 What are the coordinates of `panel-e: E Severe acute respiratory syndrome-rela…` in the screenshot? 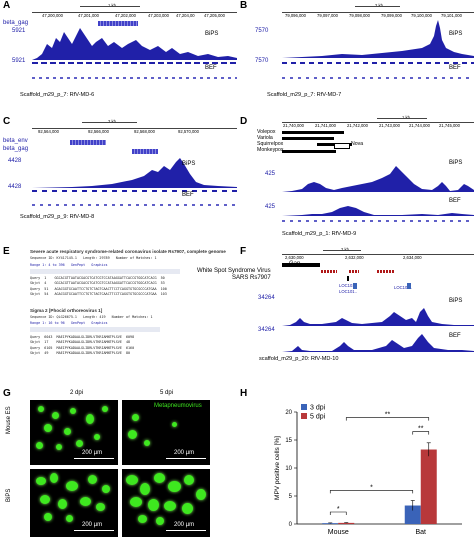 It's located at (118, 308).